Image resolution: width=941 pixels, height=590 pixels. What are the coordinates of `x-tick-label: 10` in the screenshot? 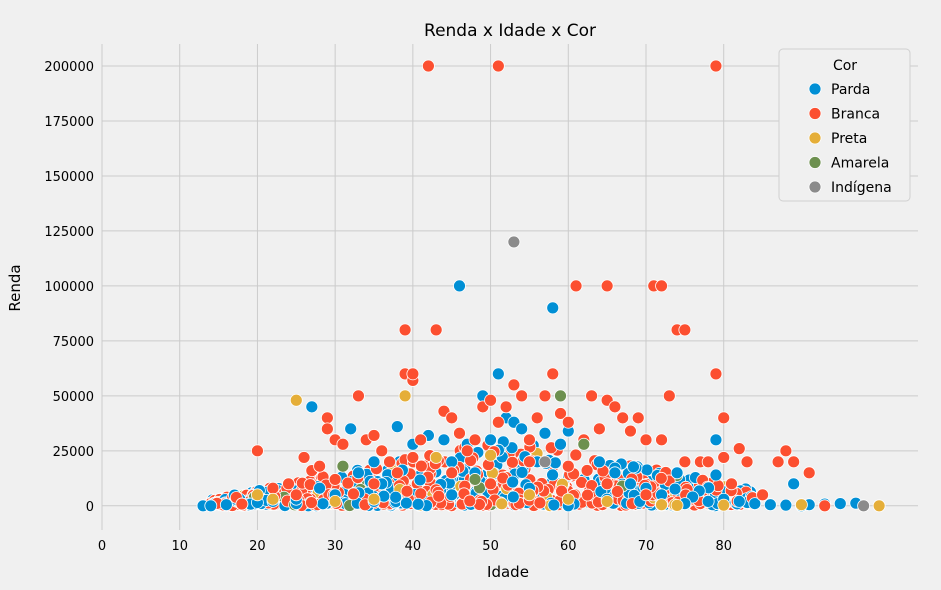 It's located at (179, 546).